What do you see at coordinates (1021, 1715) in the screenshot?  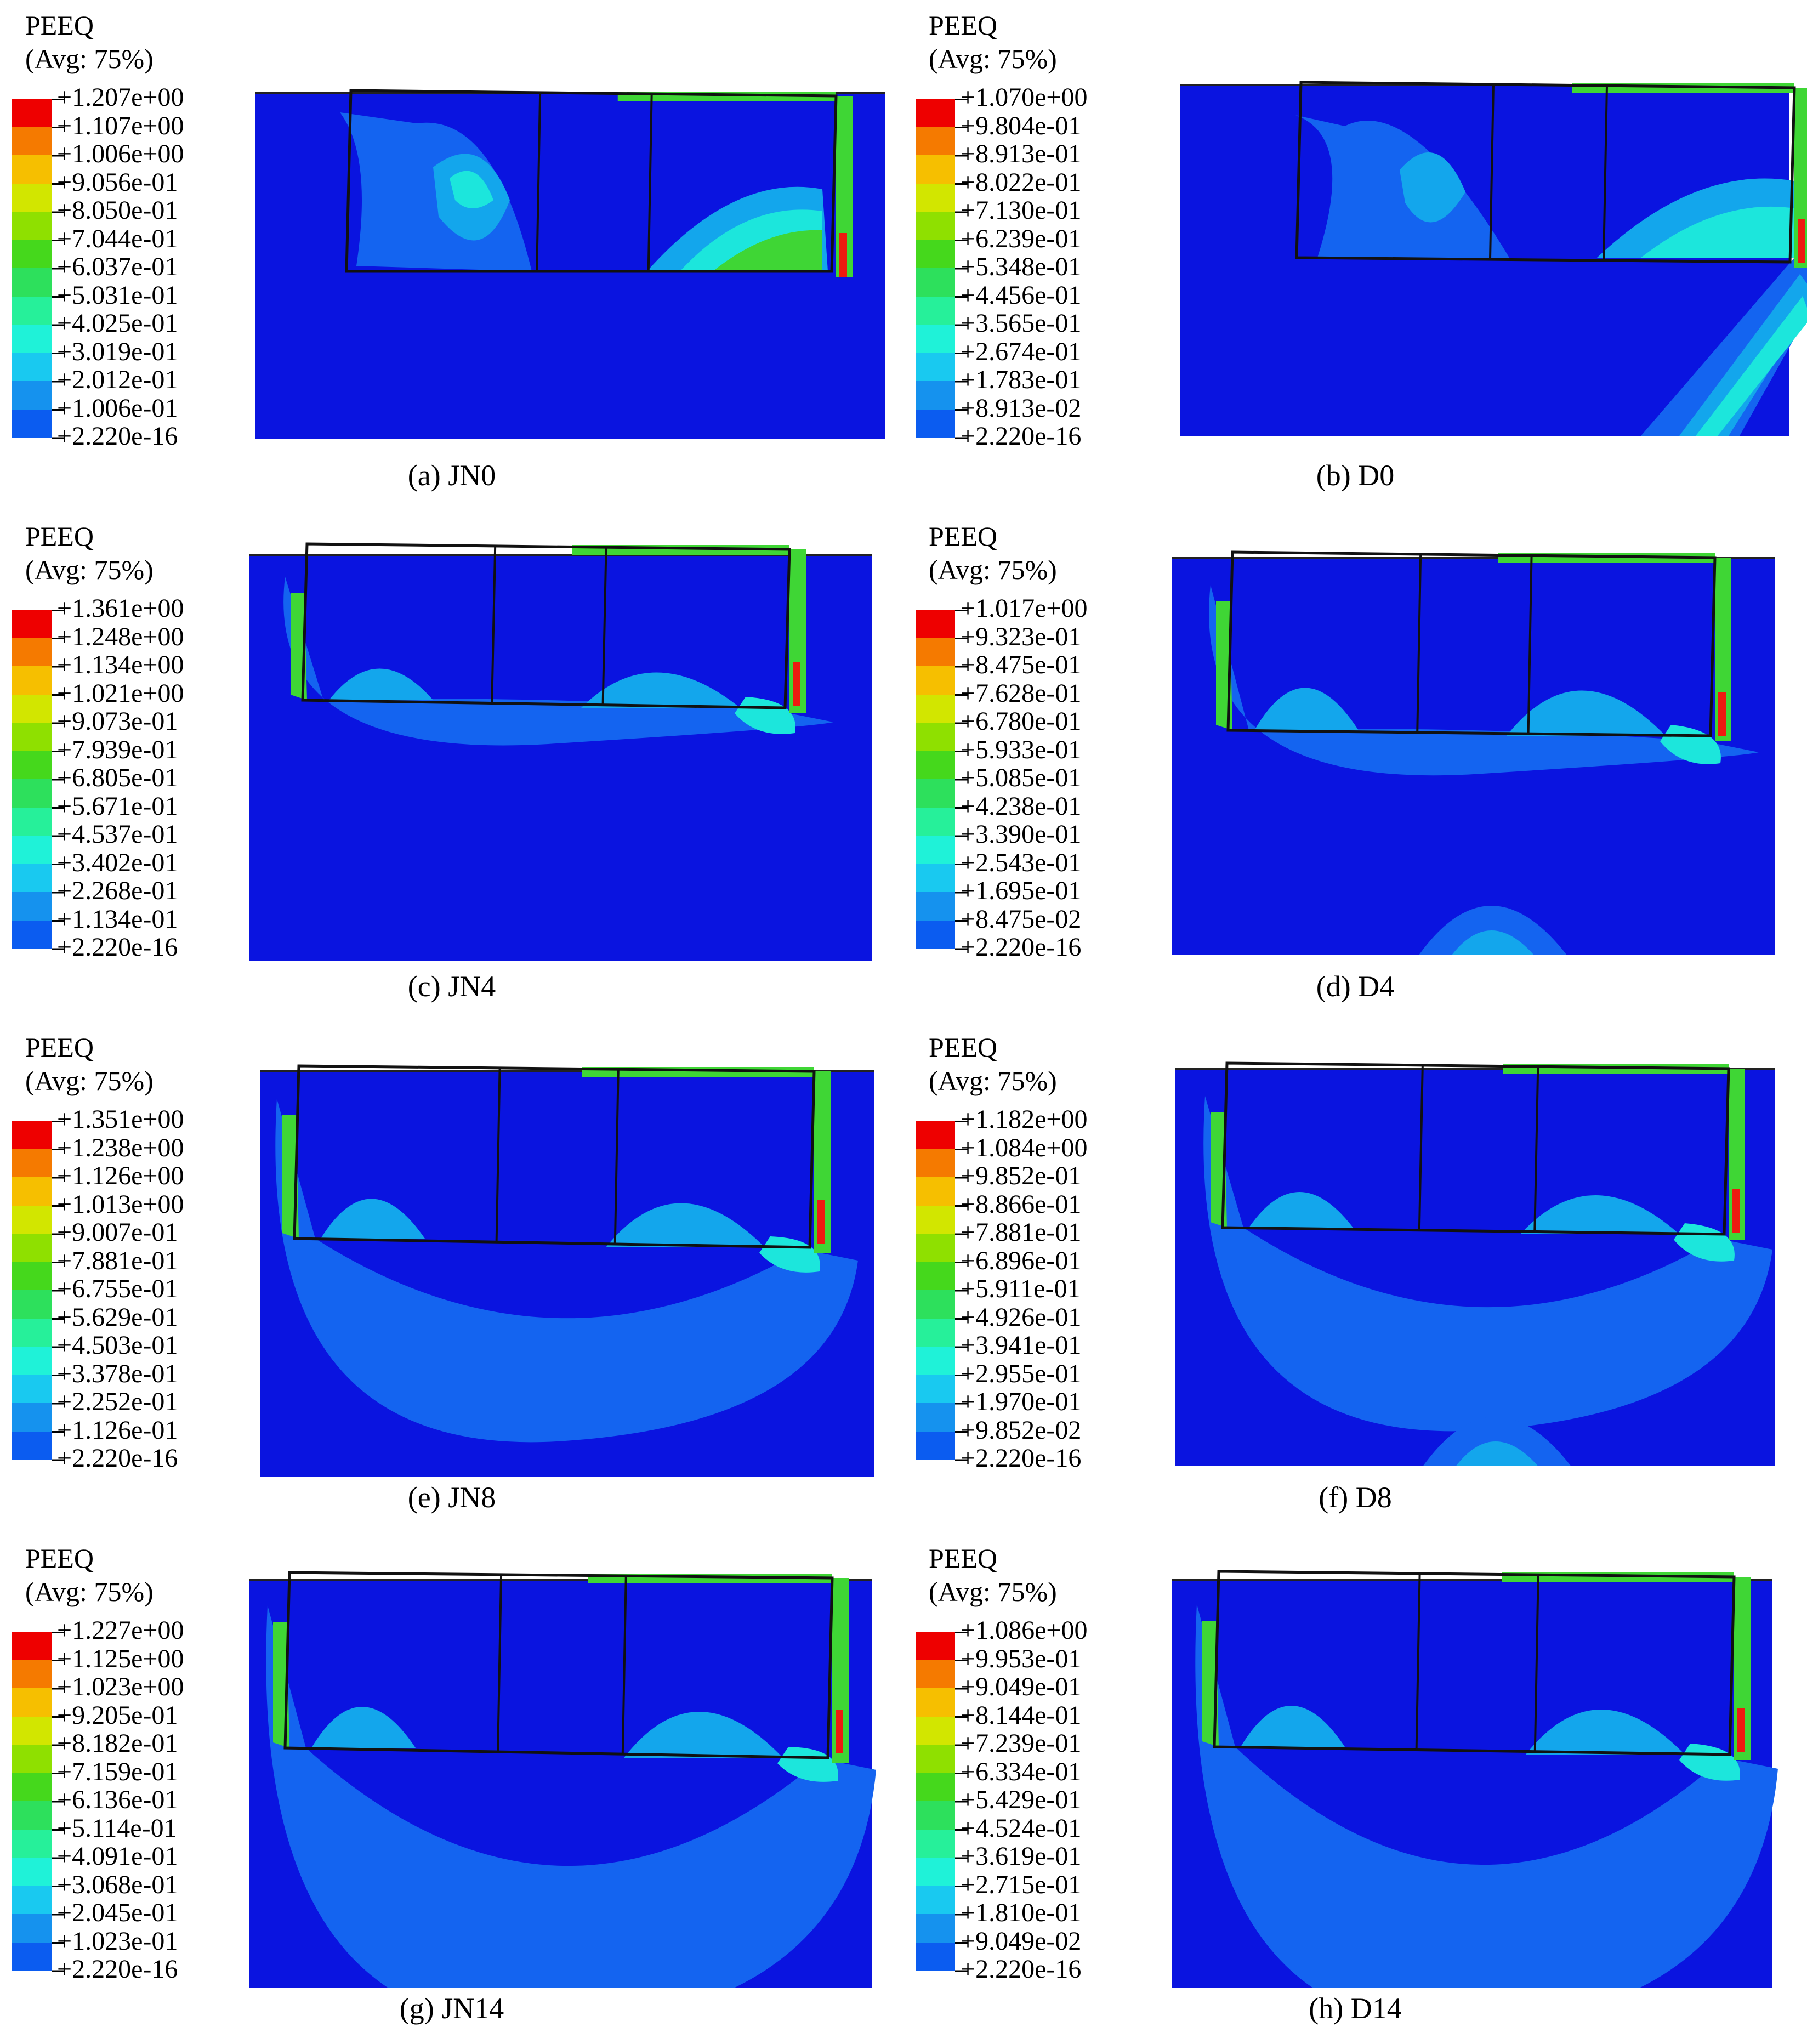 I see `legend-value: +8.144e-01` at bounding box center [1021, 1715].